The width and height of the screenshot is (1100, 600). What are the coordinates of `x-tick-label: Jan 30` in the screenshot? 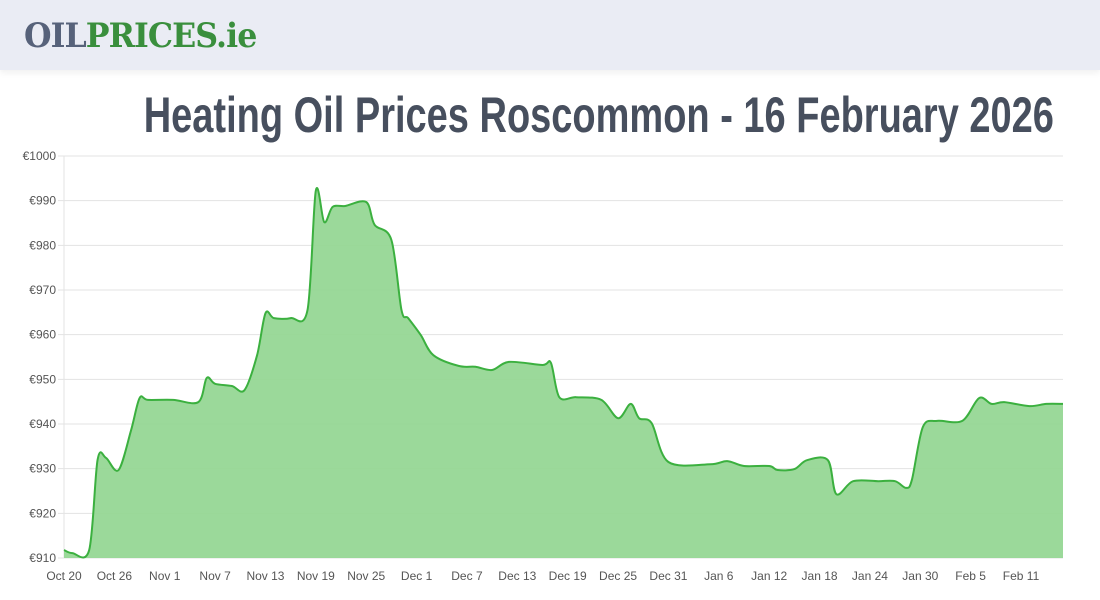 It's located at (920, 576).